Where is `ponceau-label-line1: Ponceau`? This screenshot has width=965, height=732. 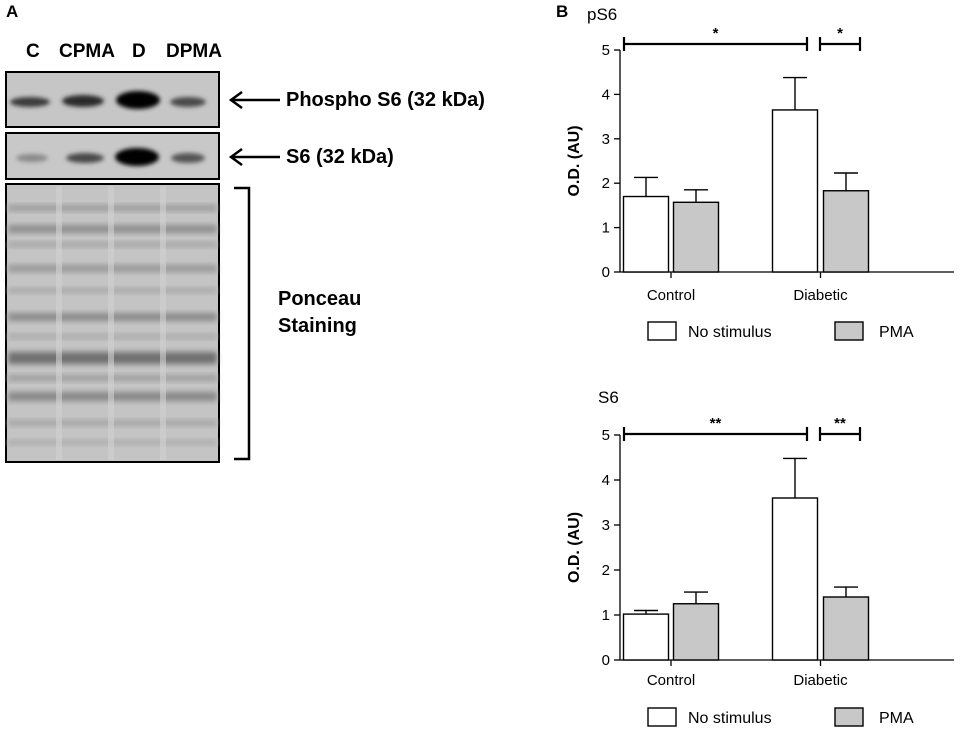
ponceau-label-line1: Ponceau is located at coordinates (320, 299).